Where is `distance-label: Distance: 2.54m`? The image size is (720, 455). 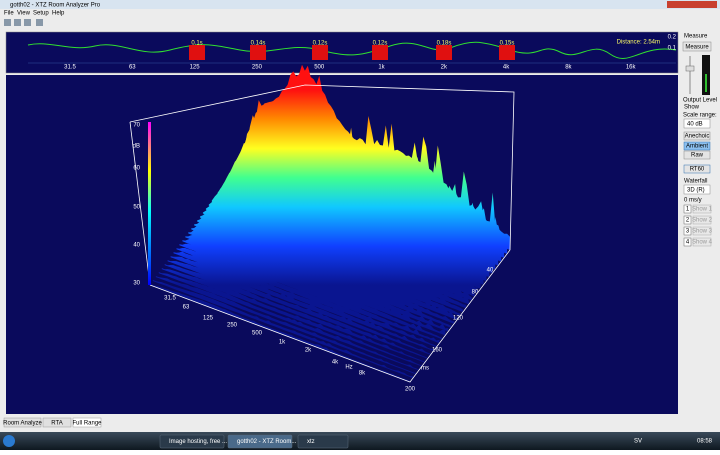 distance-label: Distance: 2.54m is located at coordinates (638, 43).